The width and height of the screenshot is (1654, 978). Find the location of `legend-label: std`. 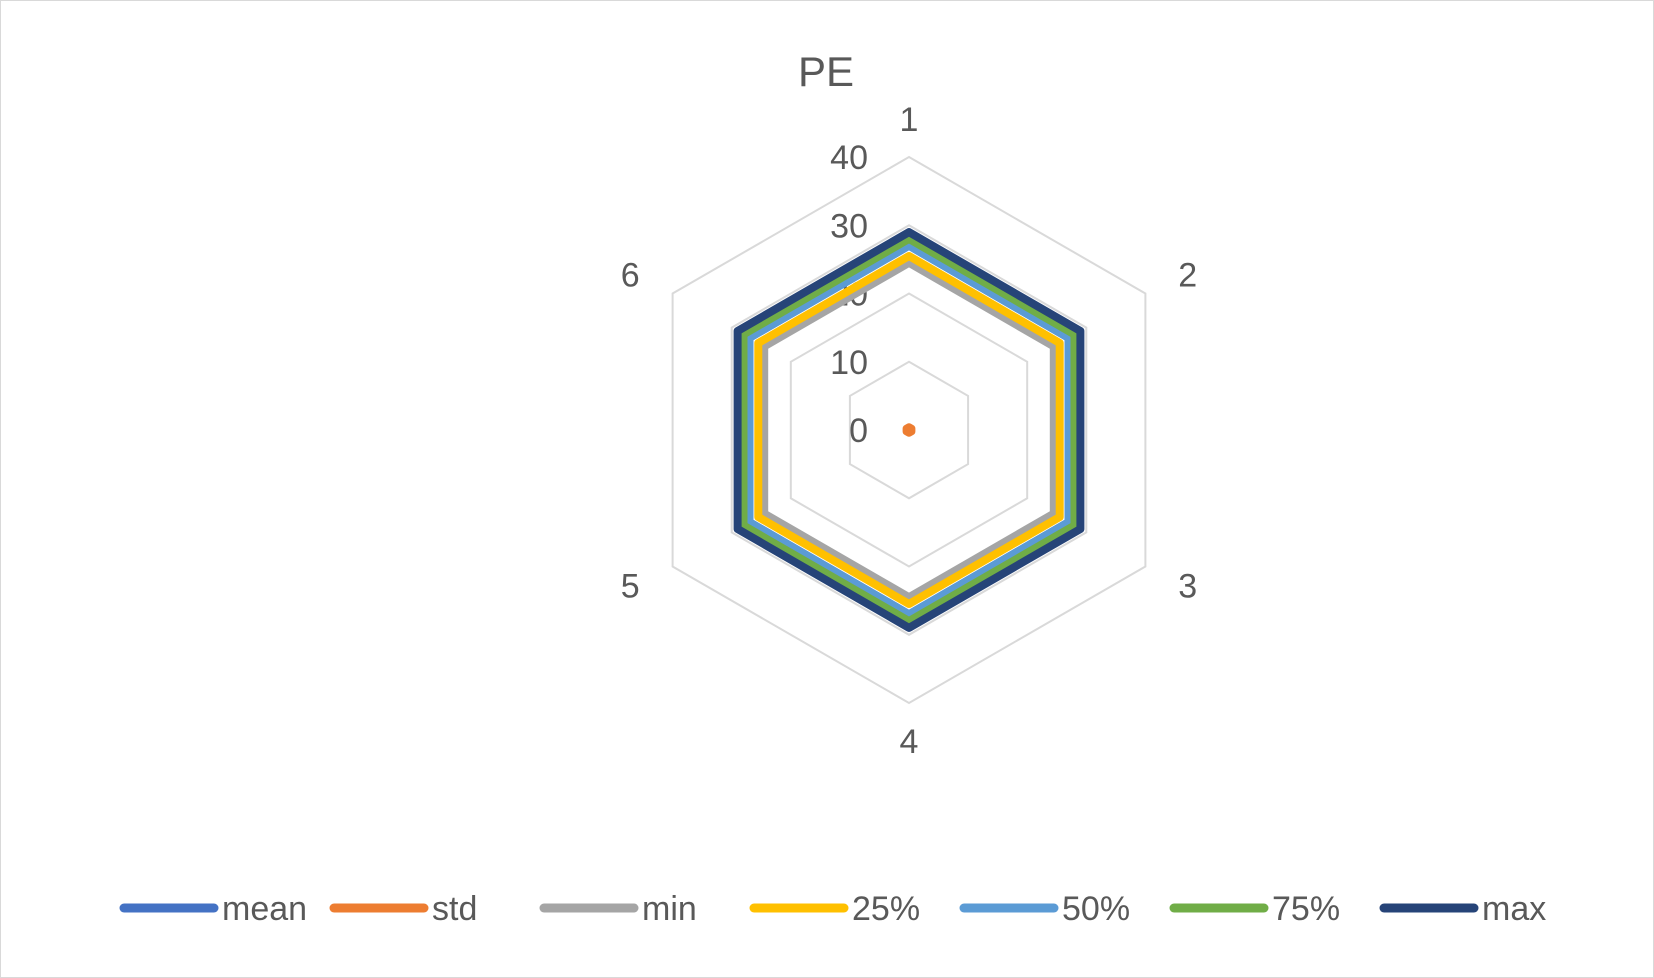

legend-label: std is located at coordinates (454, 909).